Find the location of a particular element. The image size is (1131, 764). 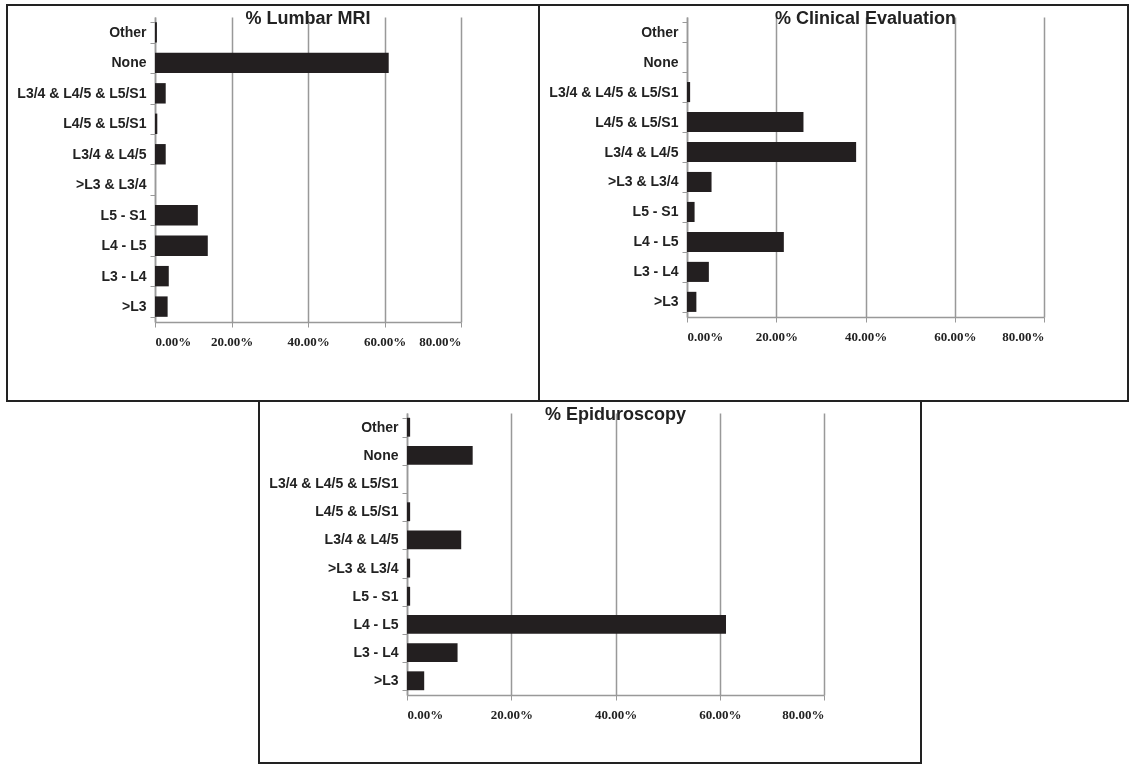

chart-title: % Epiduroscopy is located at coordinates (615, 414).